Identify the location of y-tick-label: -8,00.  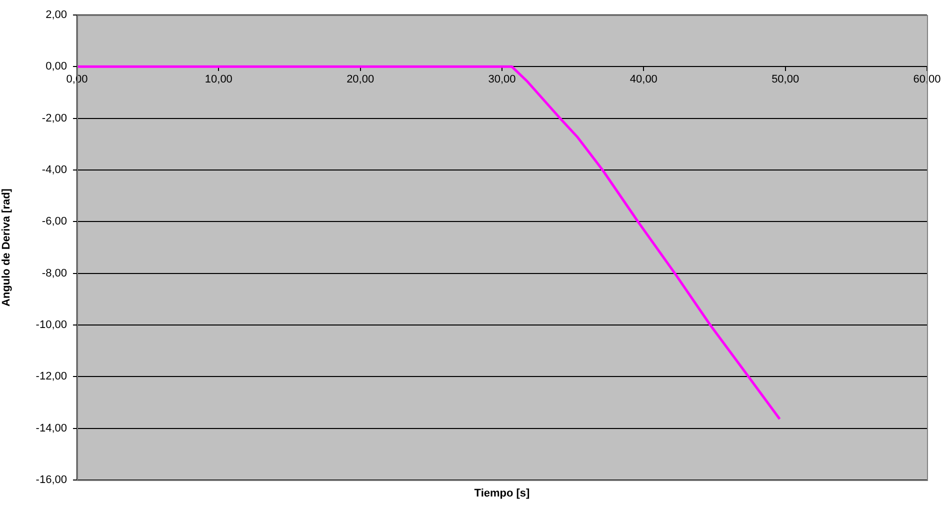
(54, 273).